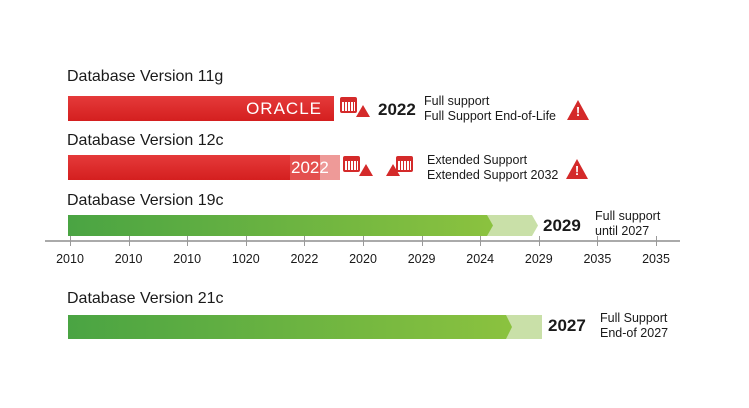 The image size is (749, 408). What do you see at coordinates (145, 140) in the screenshot?
I see `version-12c-title: Database Version 12c` at bounding box center [145, 140].